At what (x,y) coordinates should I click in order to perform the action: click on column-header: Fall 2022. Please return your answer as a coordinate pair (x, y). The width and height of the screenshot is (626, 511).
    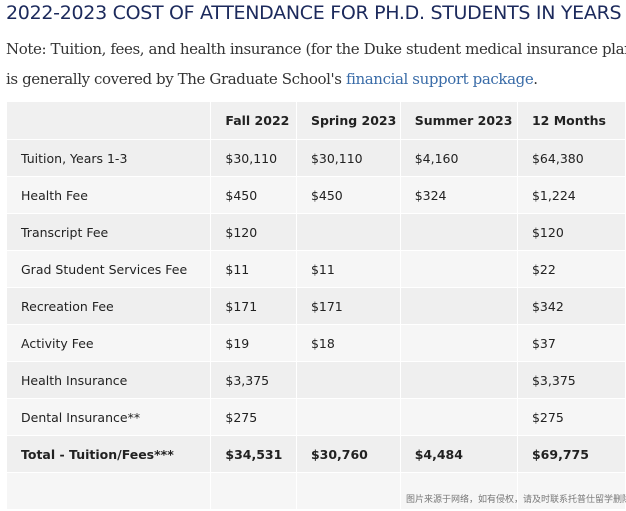
    Looking at the image, I should click on (253, 120).